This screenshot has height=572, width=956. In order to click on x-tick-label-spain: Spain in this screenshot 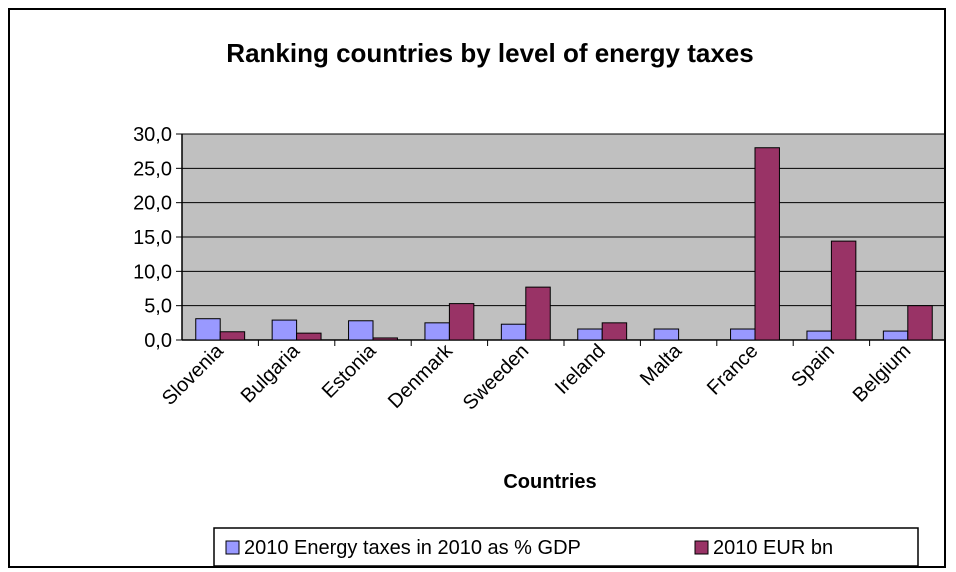, I will do `click(813, 366)`.